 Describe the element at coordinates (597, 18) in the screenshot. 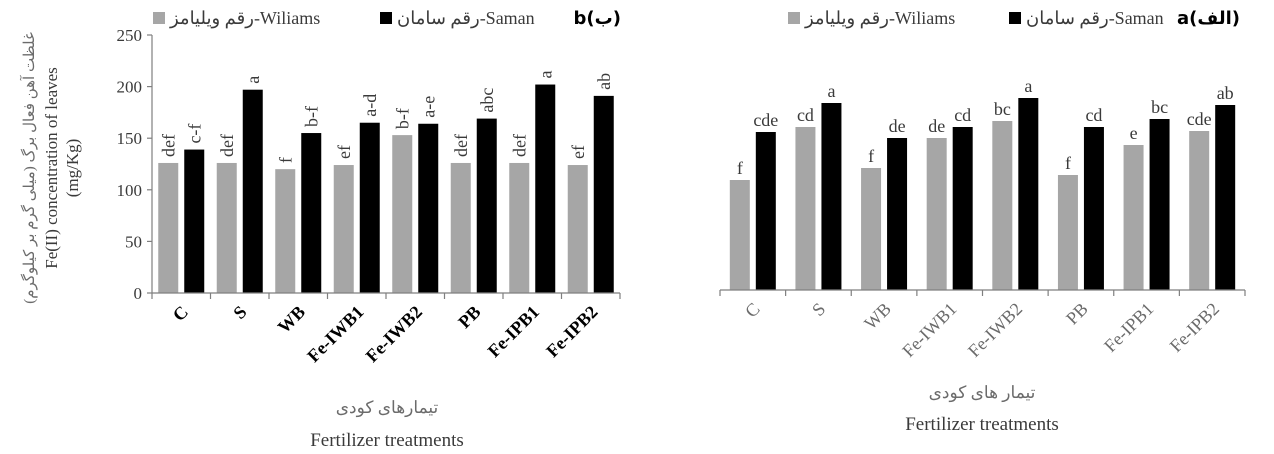

I see `panel-label-b: b(ب)` at that location.